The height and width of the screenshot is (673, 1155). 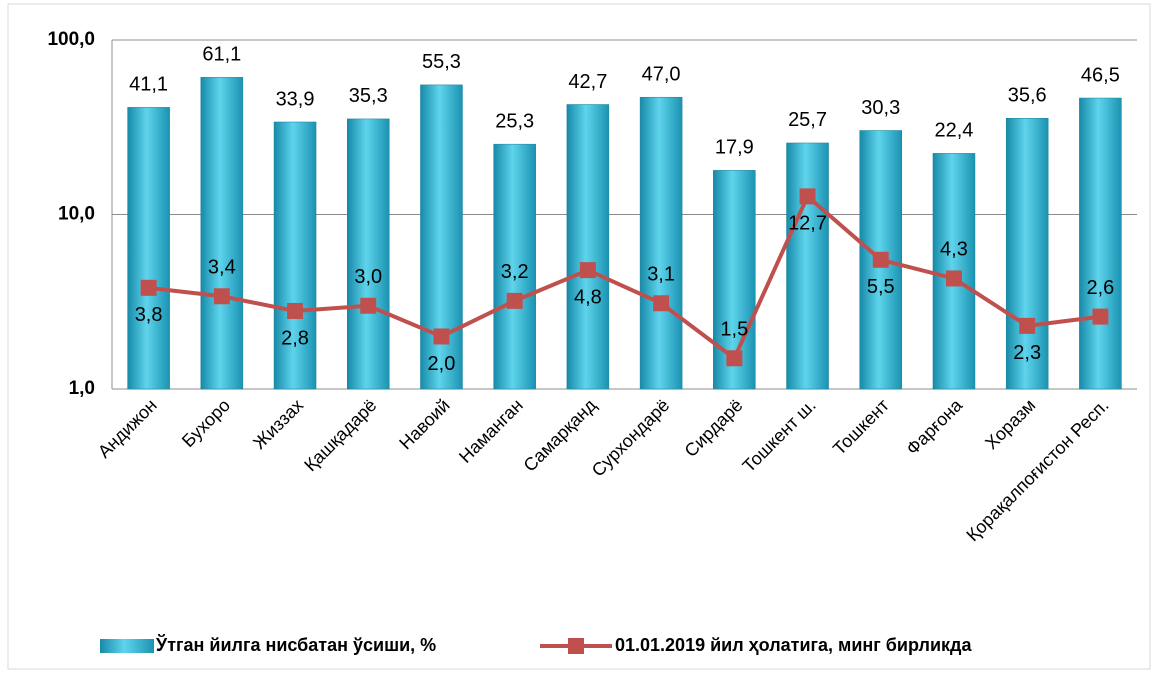 What do you see at coordinates (71, 39) in the screenshot?
I see `y-tick-label: 100,0` at bounding box center [71, 39].